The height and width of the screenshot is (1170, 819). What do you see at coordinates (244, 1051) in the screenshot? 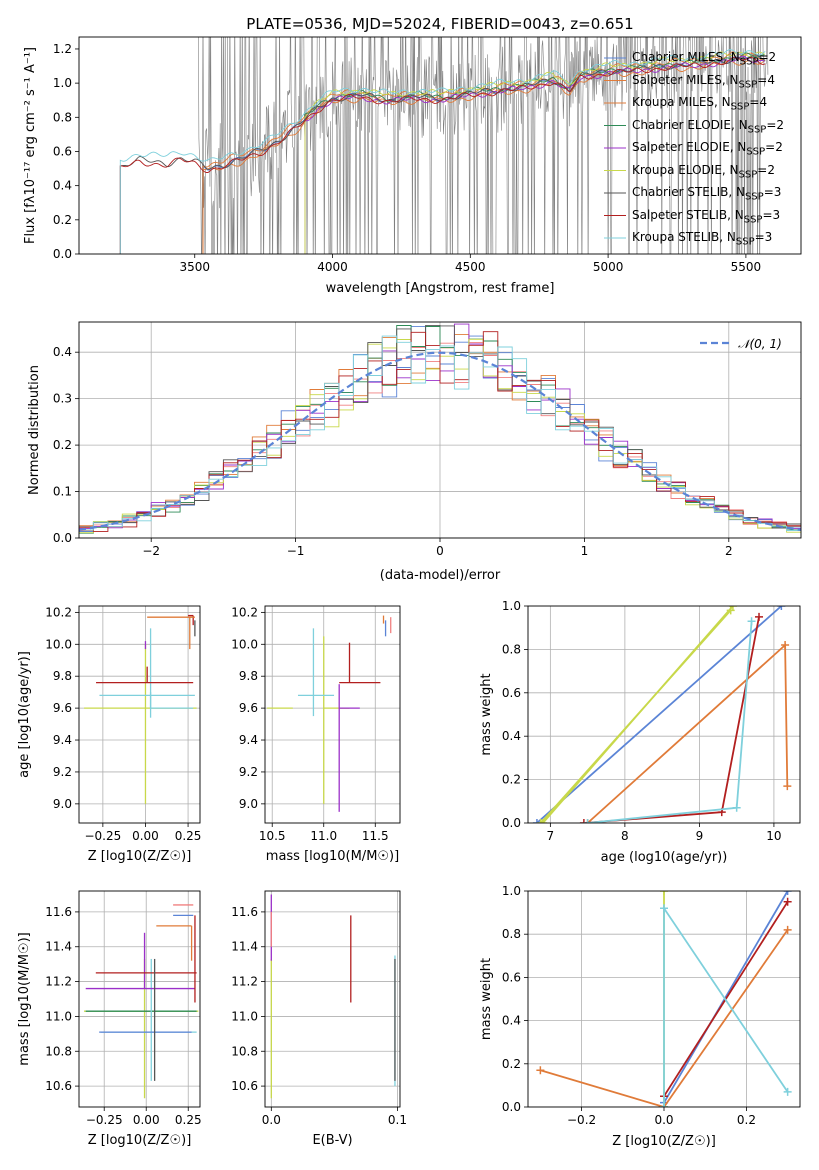
I see `y-tick-label: 10.8` at bounding box center [244, 1051].